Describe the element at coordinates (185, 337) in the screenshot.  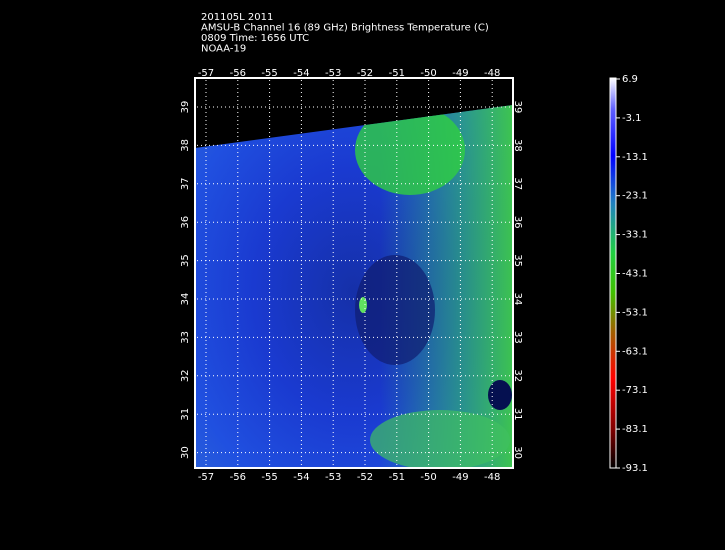
I see `lat-label-left: 33` at that location.